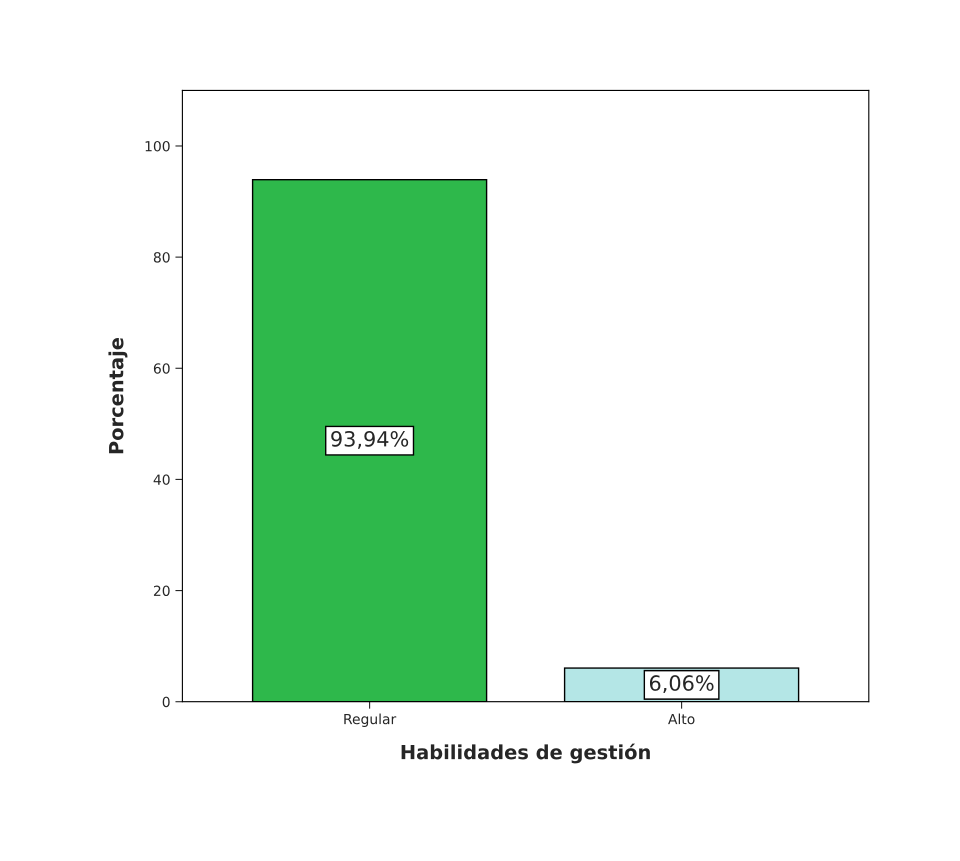  What do you see at coordinates (162, 479) in the screenshot?
I see `y-tick-label: 40` at bounding box center [162, 479].